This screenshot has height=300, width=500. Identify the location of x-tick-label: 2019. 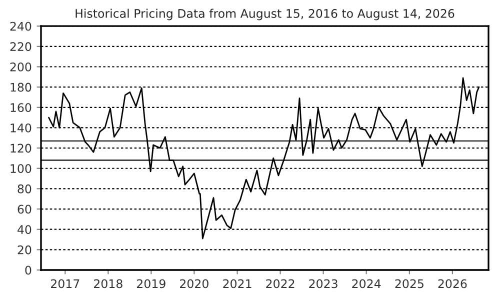
(151, 283).